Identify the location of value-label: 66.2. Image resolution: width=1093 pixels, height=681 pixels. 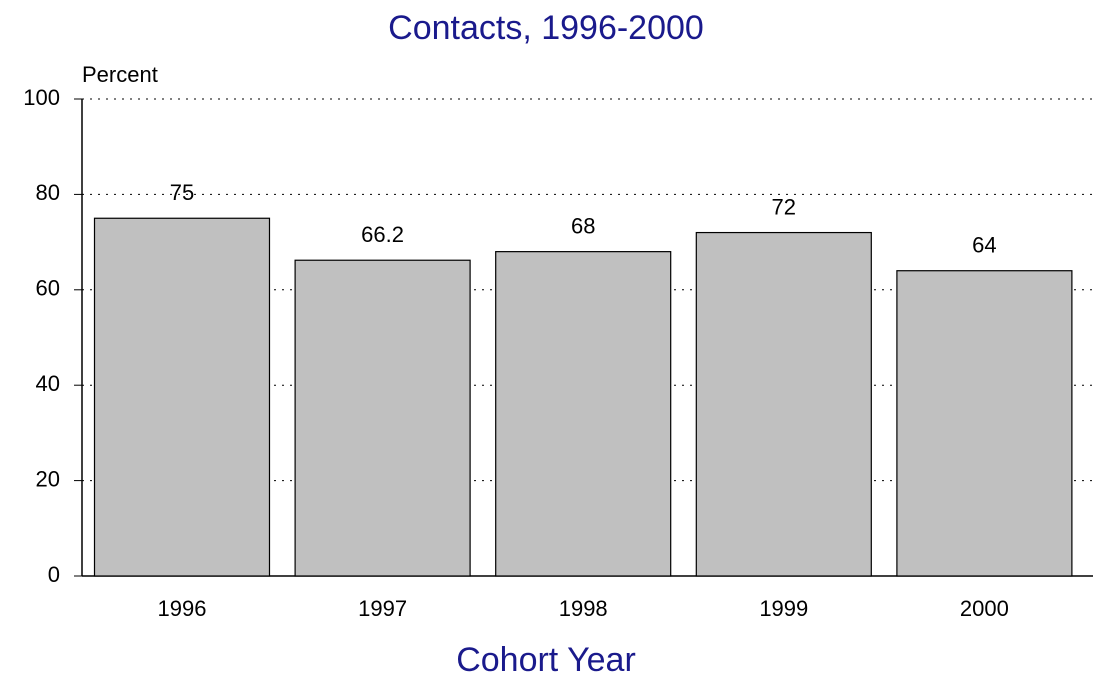
(382, 234).